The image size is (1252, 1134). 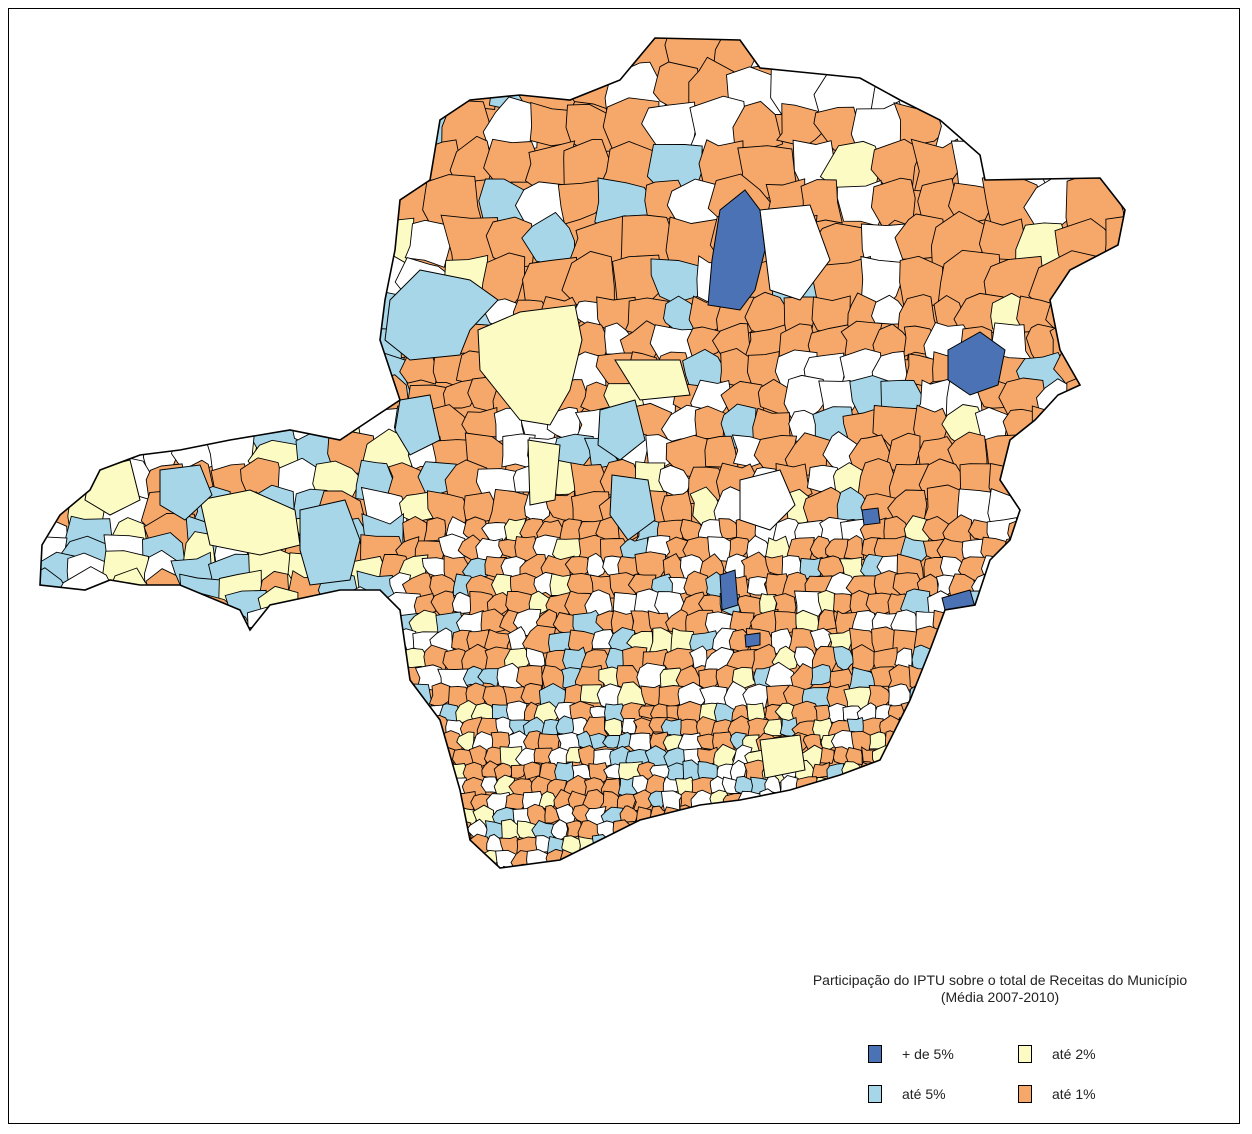 What do you see at coordinates (330, 542) in the screenshot?
I see `region-lightblue-west` at bounding box center [330, 542].